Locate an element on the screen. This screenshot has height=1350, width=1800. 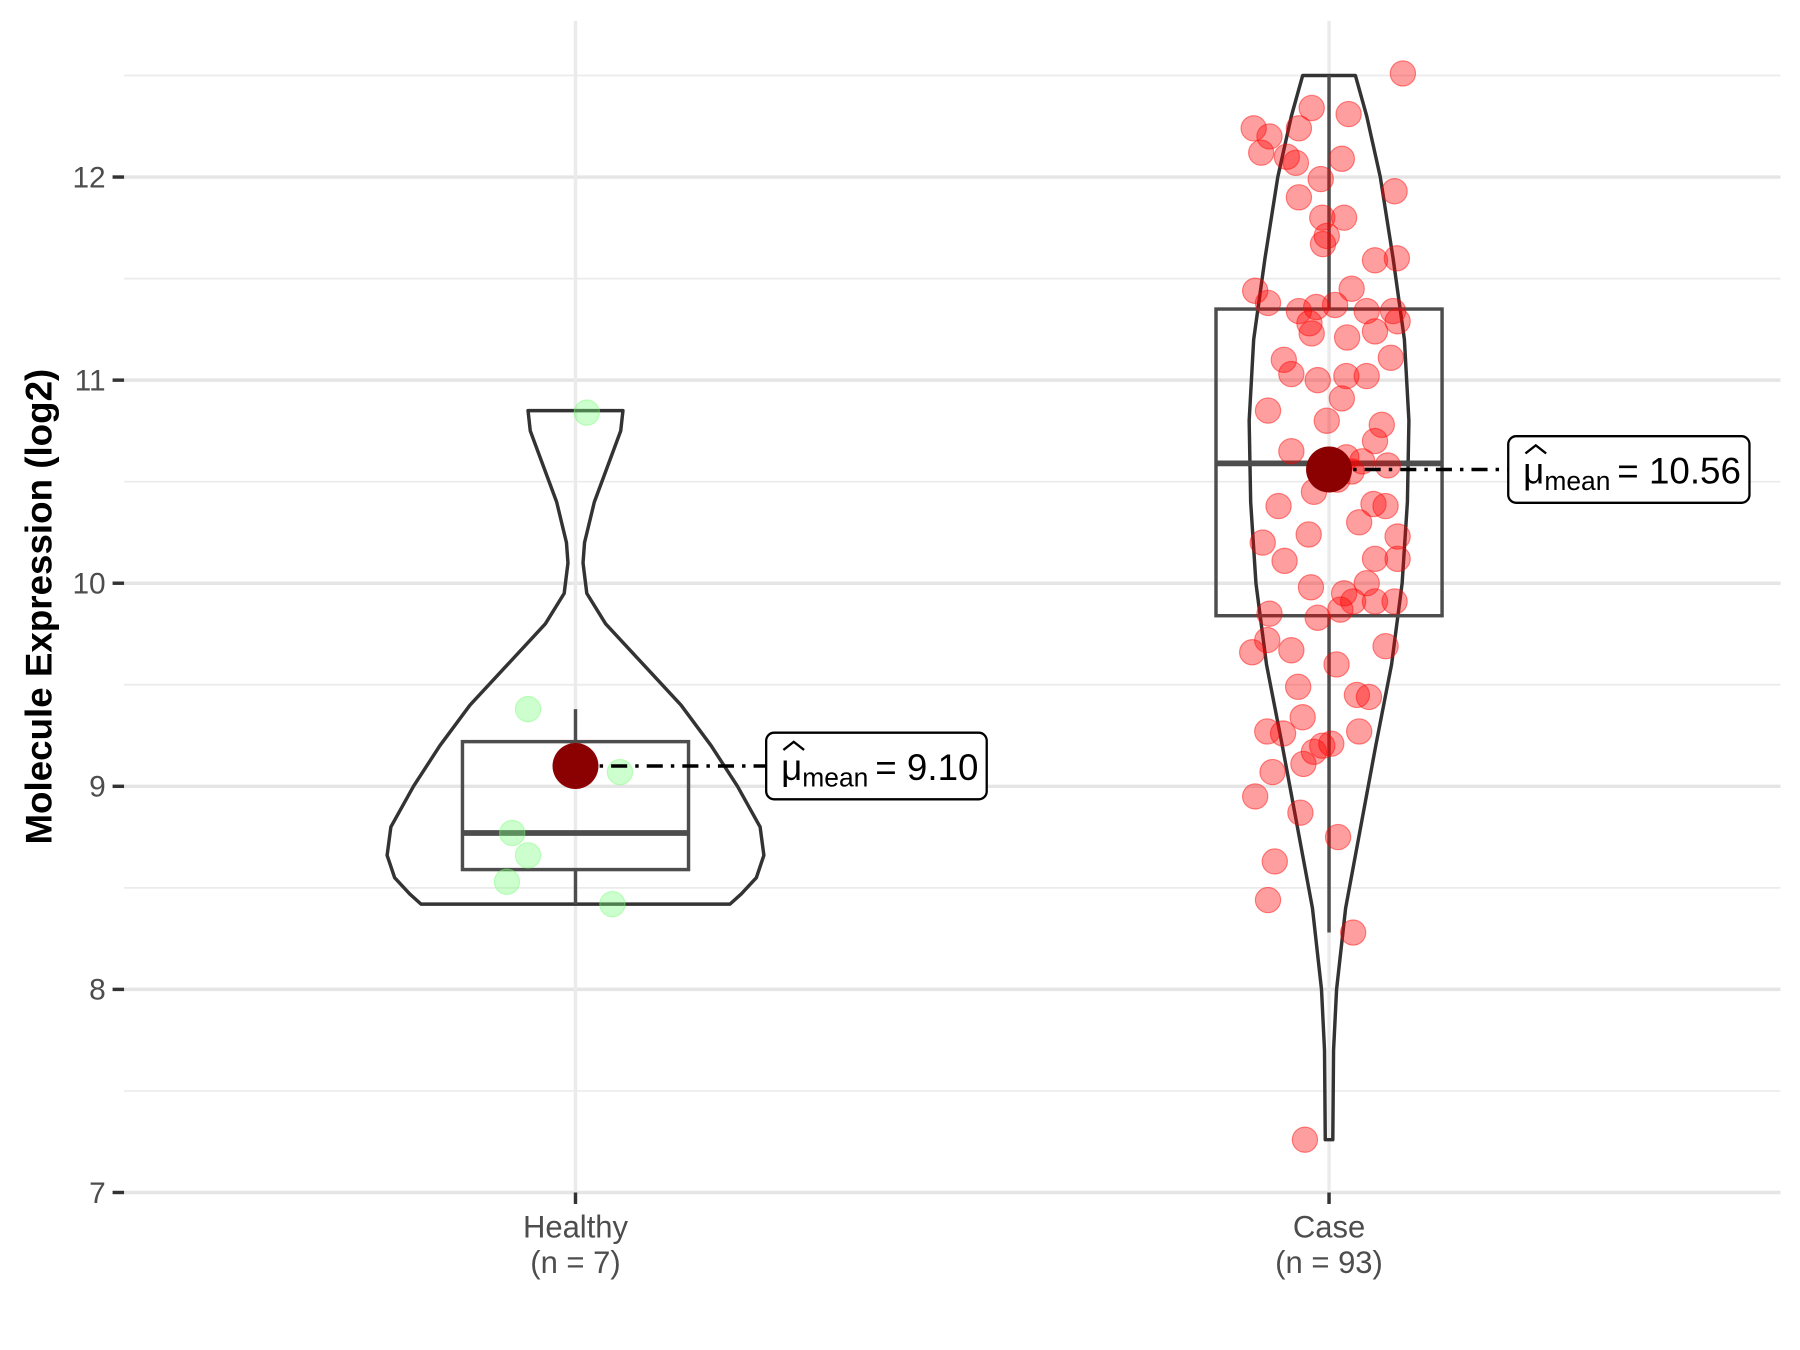
y-tick-label: 9 is located at coordinates (97, 787).